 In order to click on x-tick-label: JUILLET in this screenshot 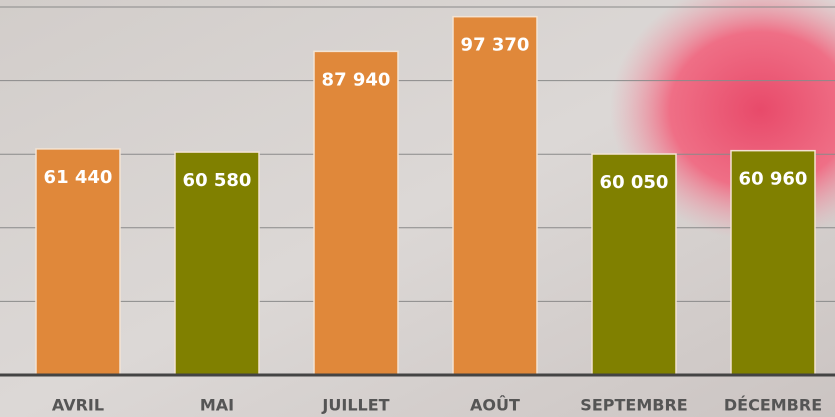, I will do `click(355, 405)`.